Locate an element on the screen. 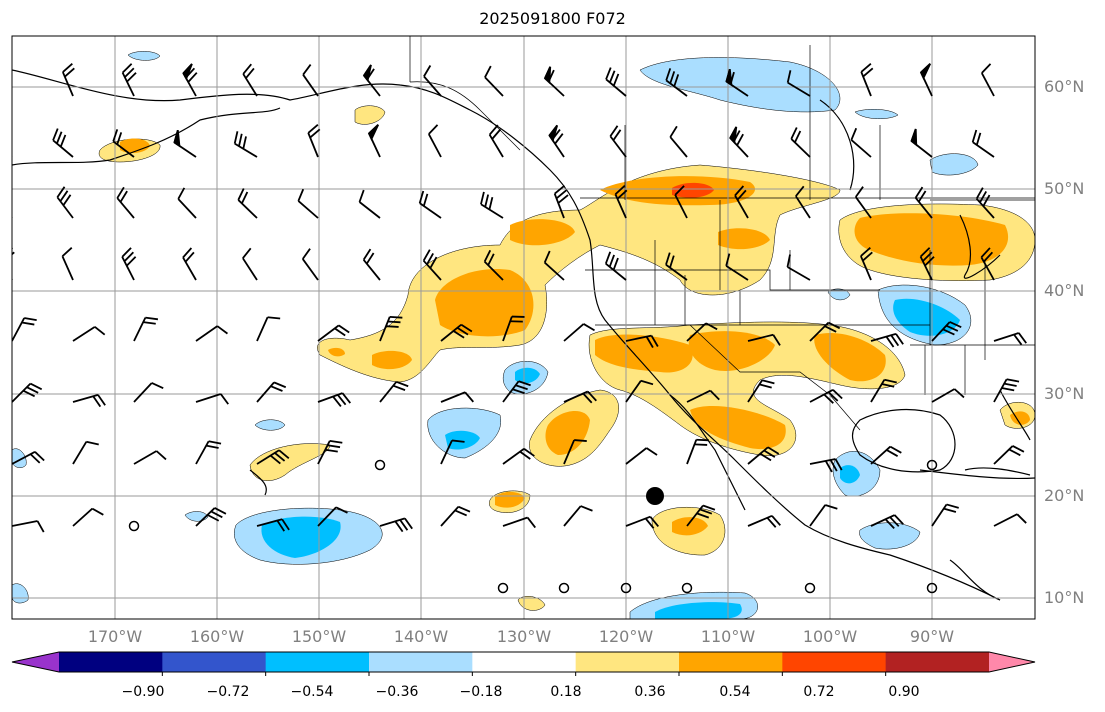 This screenshot has height=712, width=1105. colorbar is located at coordinates (523, 663).